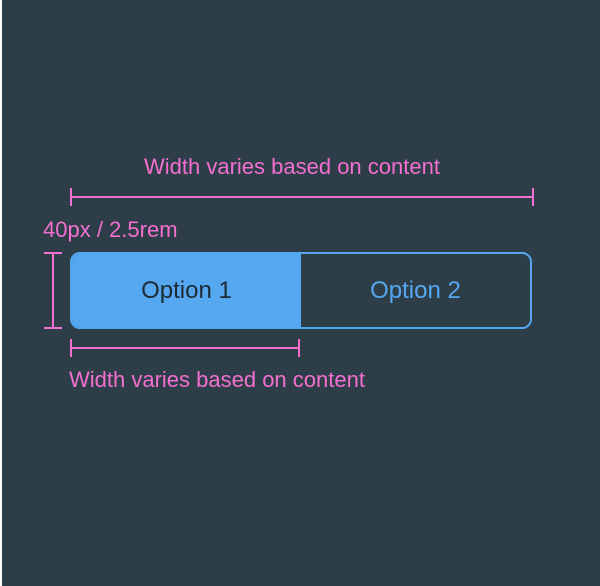  I want to click on segment-option-1-label: Option 1, so click(186, 290).